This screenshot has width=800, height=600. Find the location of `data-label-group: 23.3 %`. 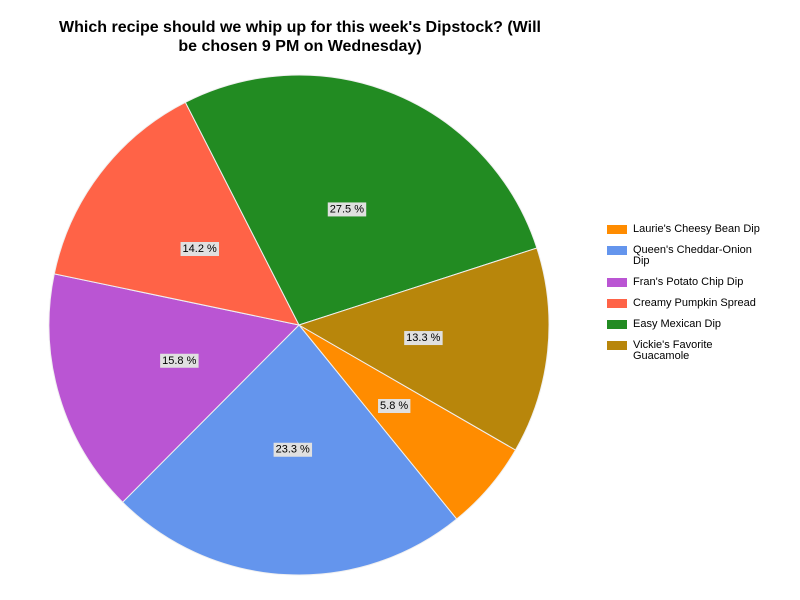

data-label-group: 23.3 % is located at coordinates (293, 449).